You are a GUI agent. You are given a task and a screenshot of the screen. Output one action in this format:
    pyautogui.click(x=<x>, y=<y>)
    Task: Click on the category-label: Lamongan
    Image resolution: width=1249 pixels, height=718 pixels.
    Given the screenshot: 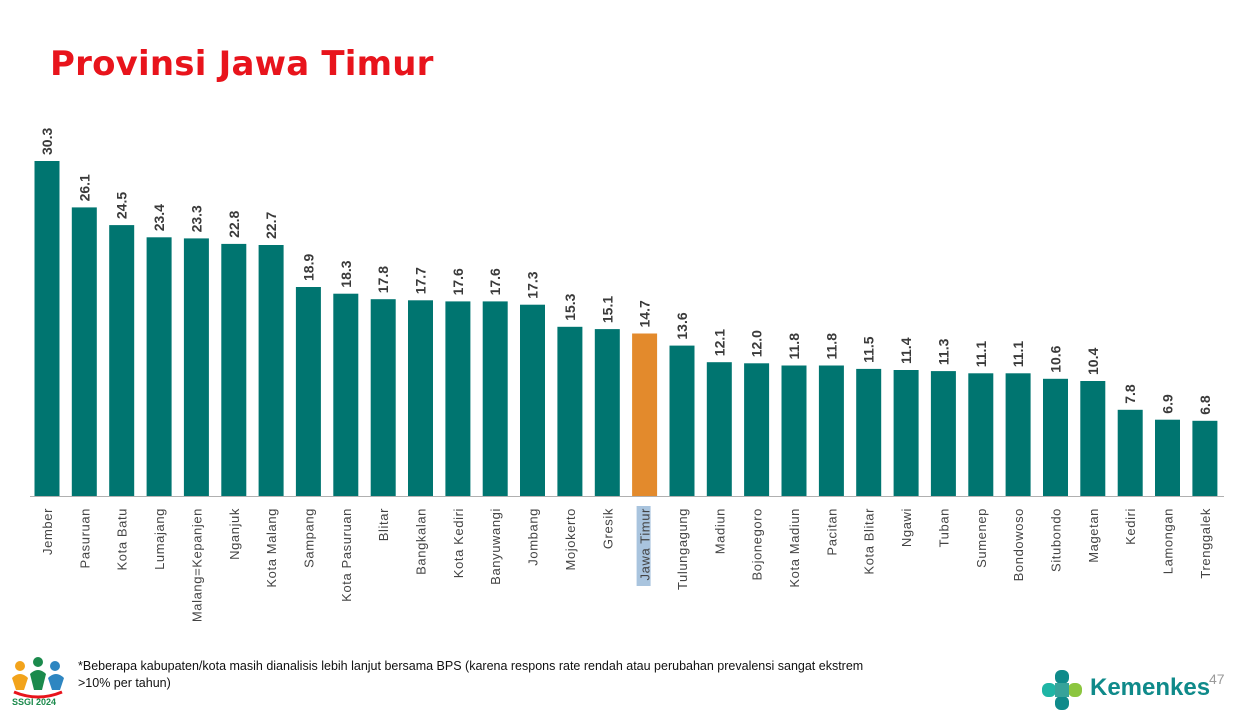 What is the action you would take?
    pyautogui.click(x=1168, y=541)
    